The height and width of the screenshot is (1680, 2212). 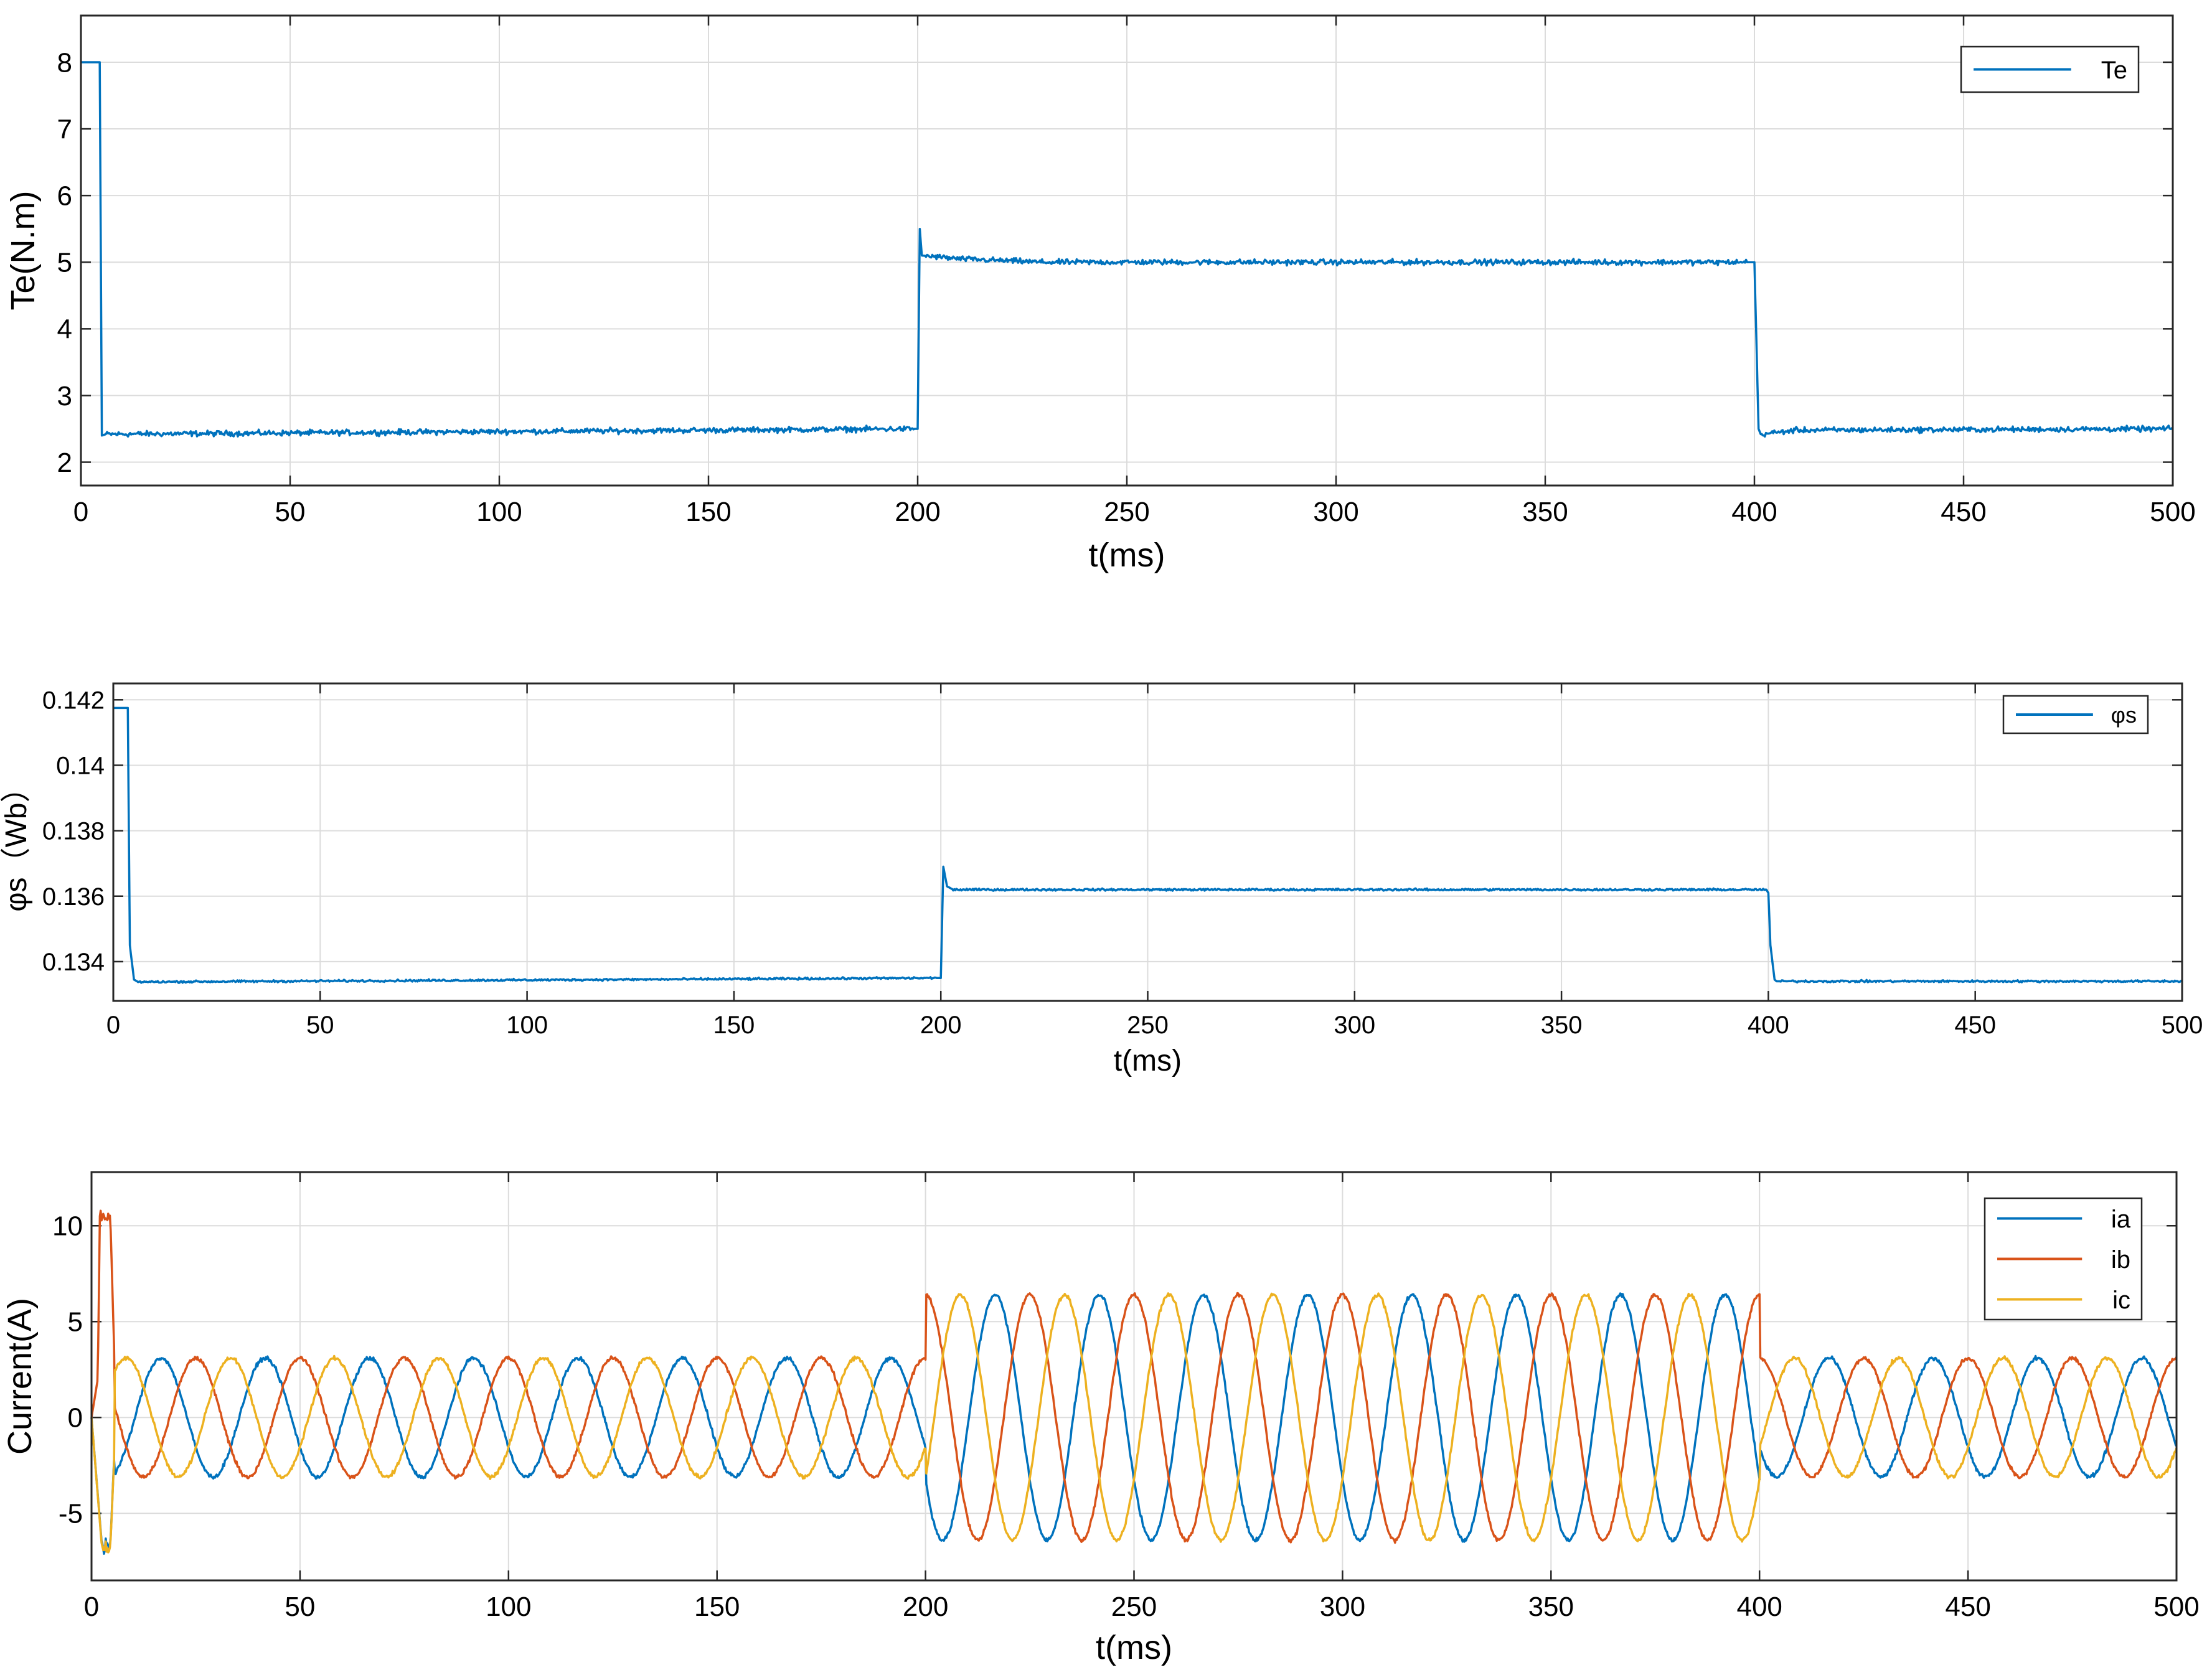 What do you see at coordinates (23, 251) in the screenshot?
I see `y-axis-label: Te(N.m)` at bounding box center [23, 251].